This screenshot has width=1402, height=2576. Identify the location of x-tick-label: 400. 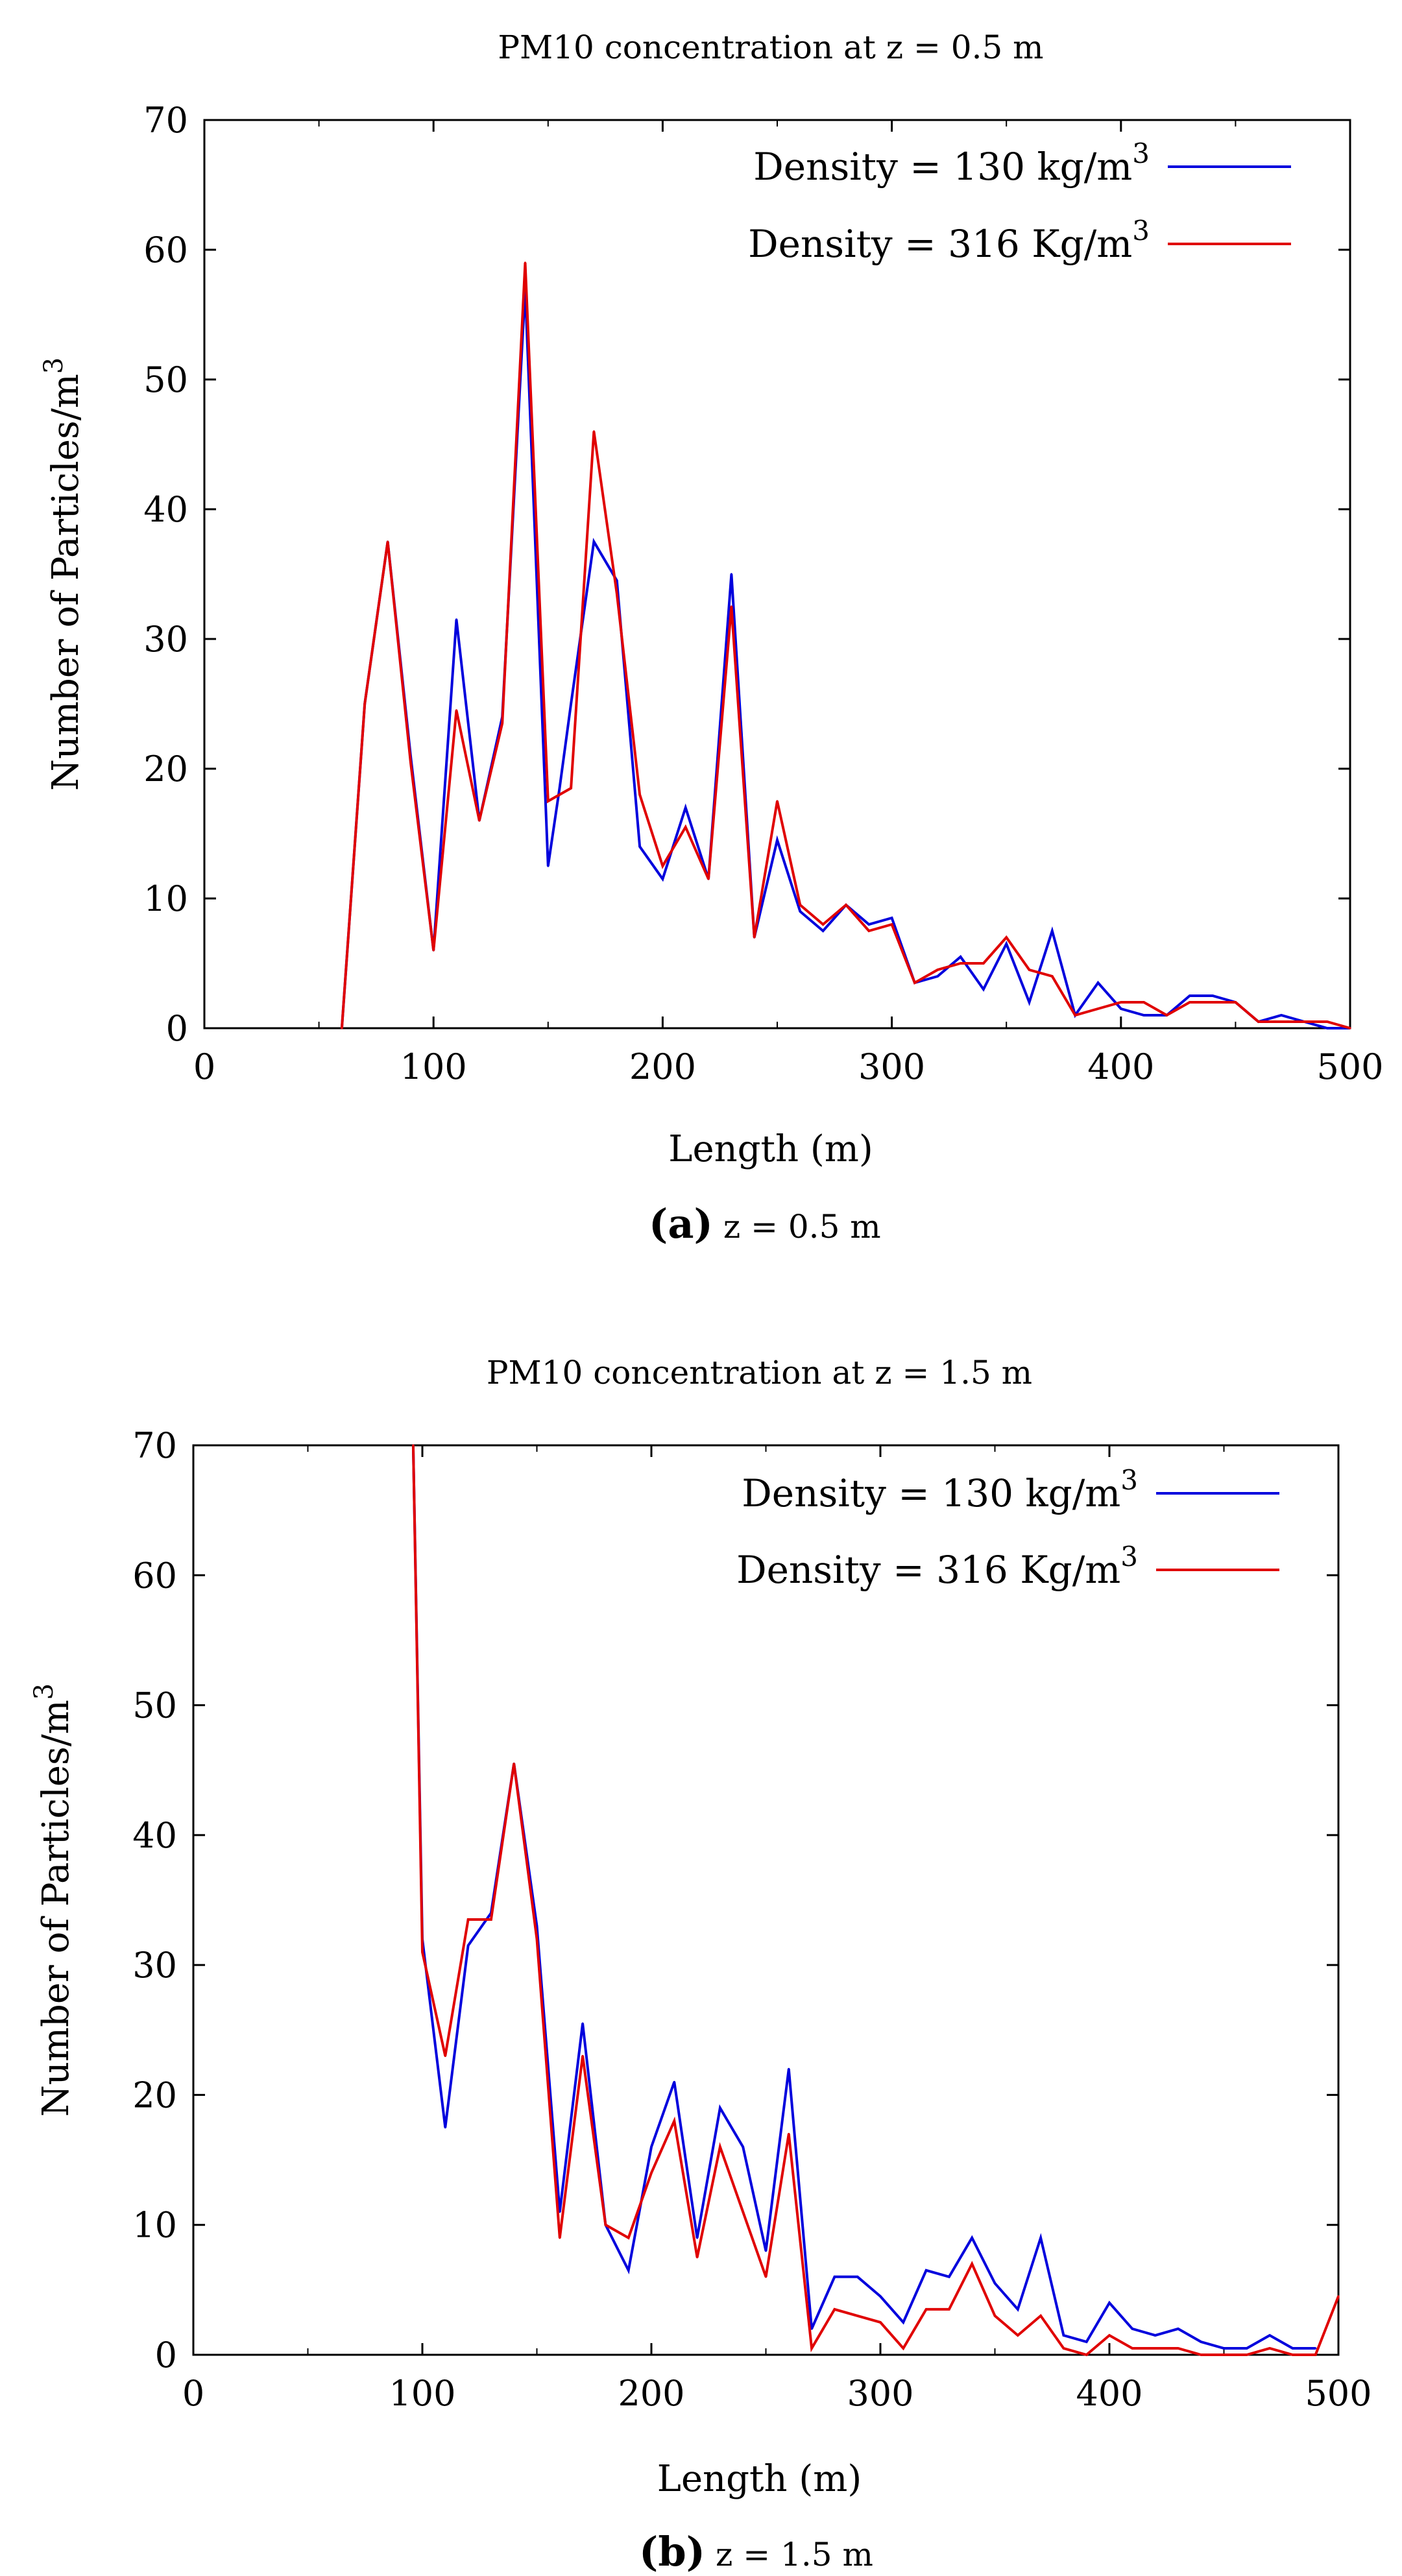
(1120, 1066).